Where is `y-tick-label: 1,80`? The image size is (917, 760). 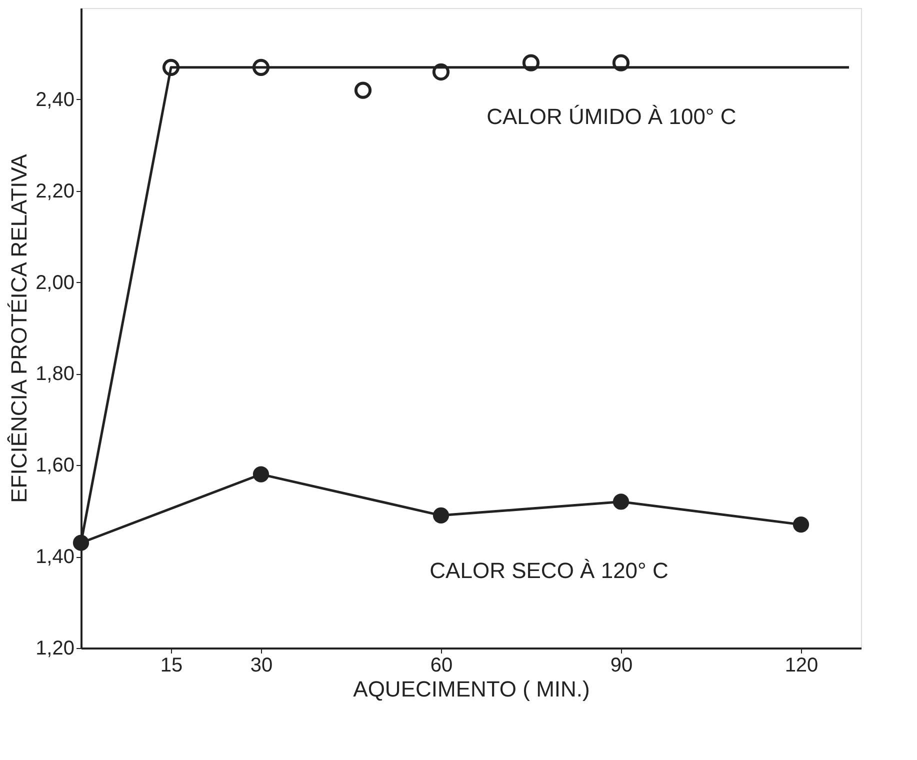
y-tick-label: 1,80 is located at coordinates (55, 374).